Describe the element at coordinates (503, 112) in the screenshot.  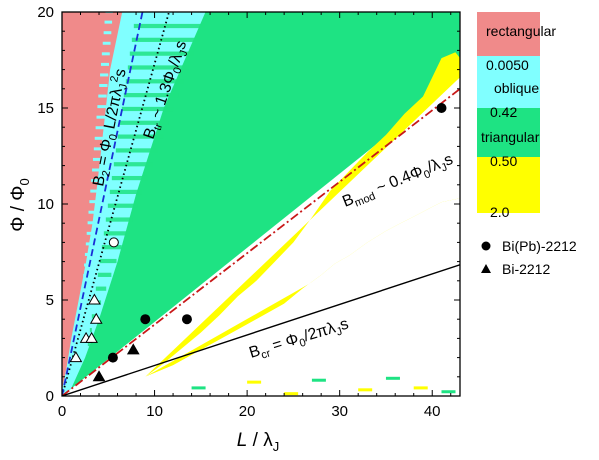
I see `colorbar-boundary-label: 0.42` at that location.